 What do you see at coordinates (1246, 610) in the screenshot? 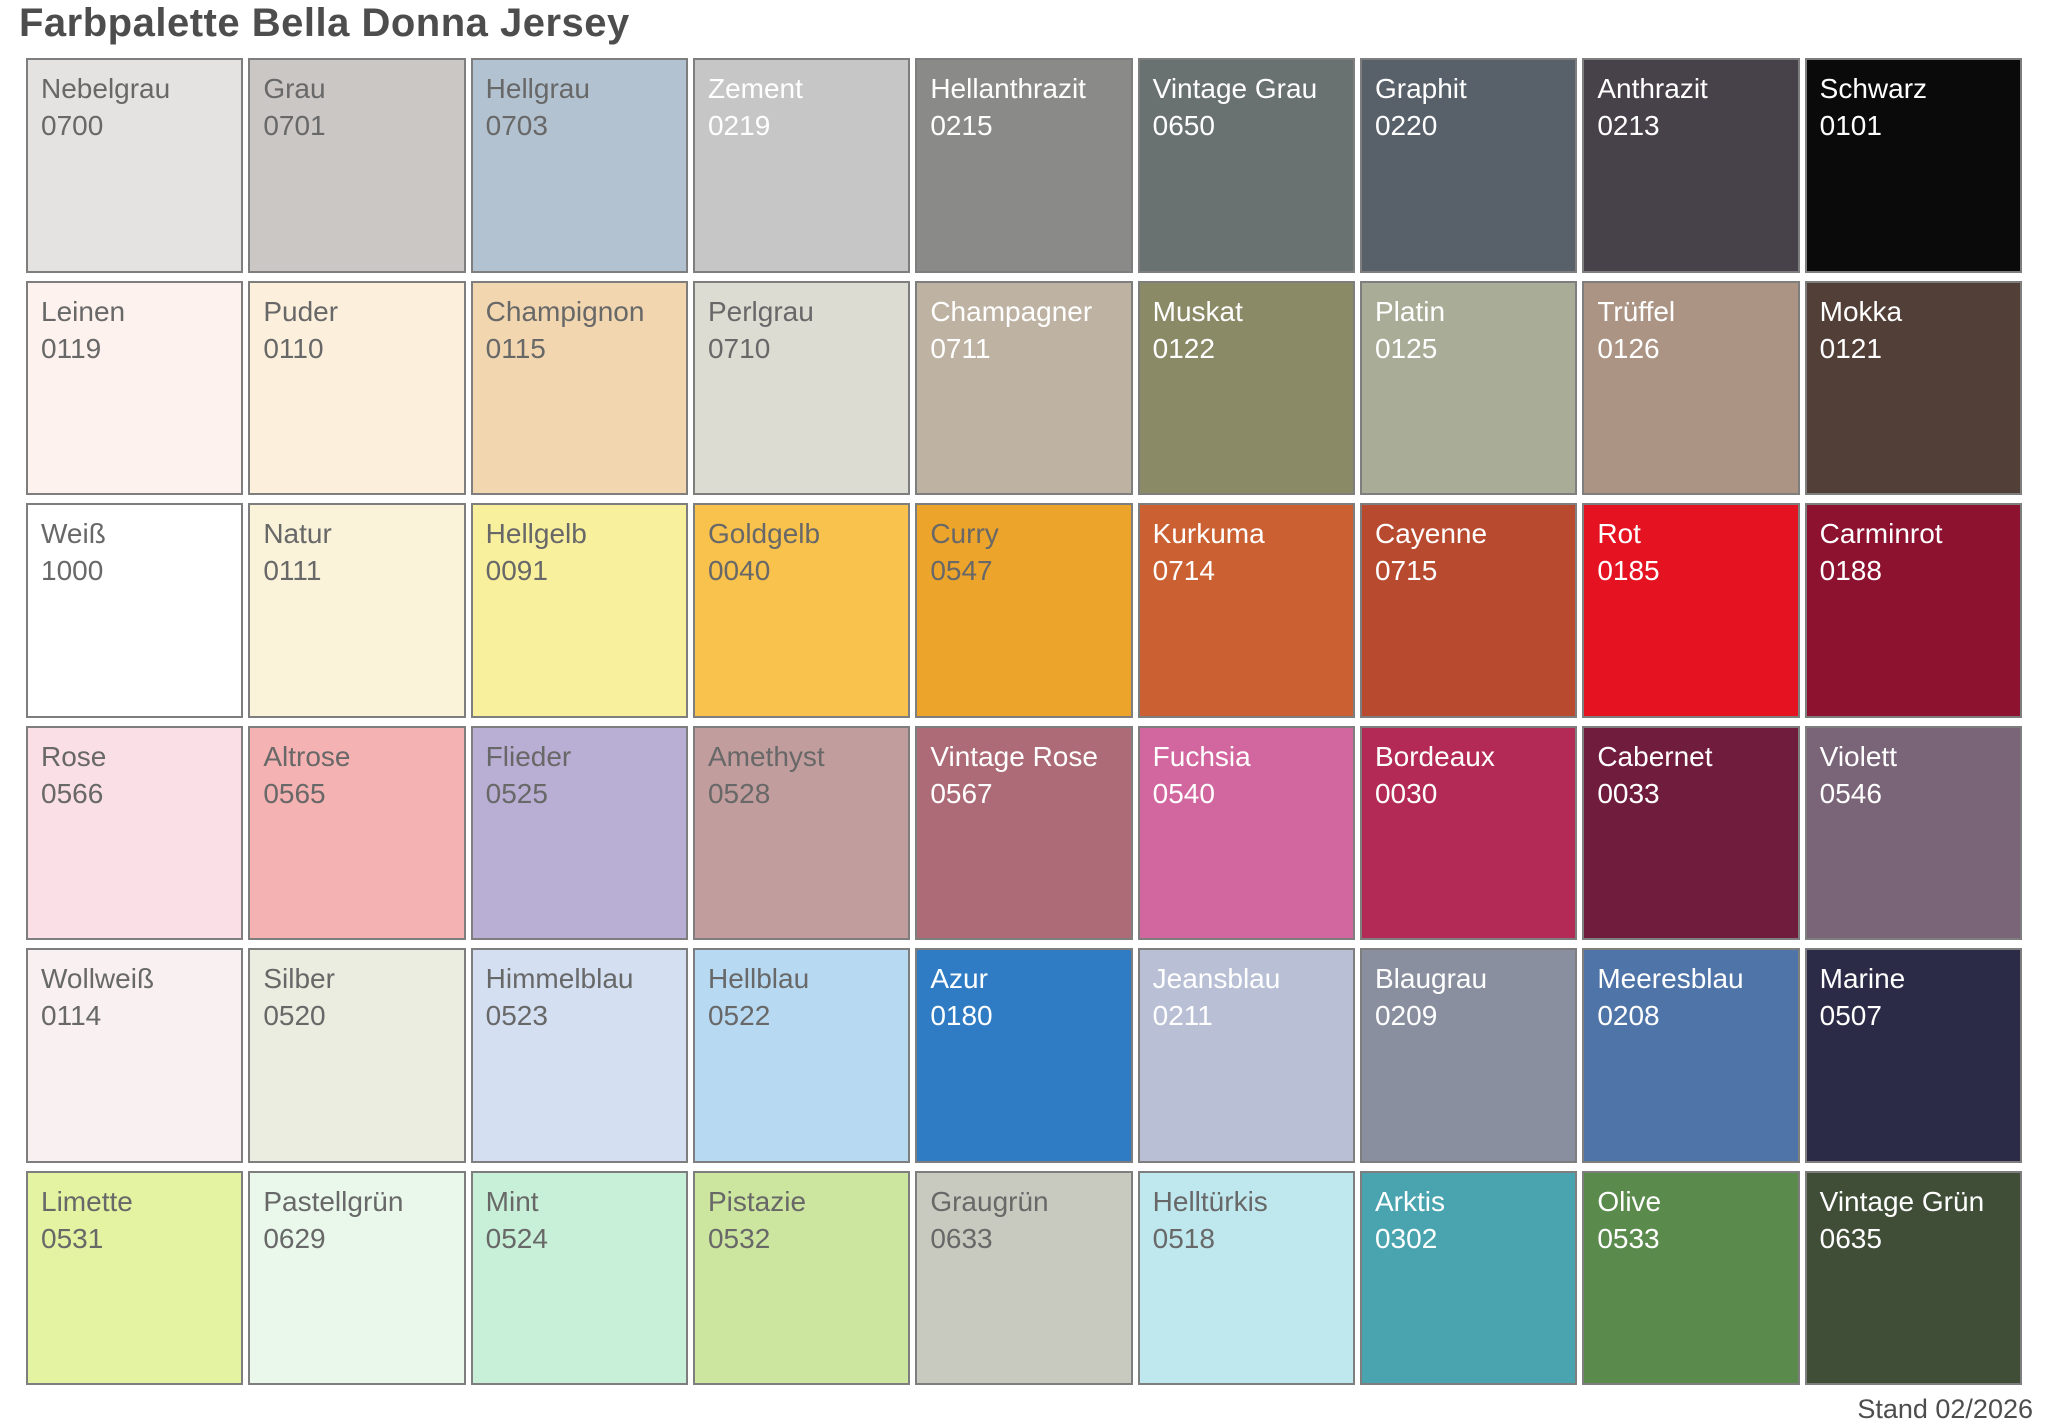
I see `color-swatch-0714: Kurkuma 0714` at bounding box center [1246, 610].